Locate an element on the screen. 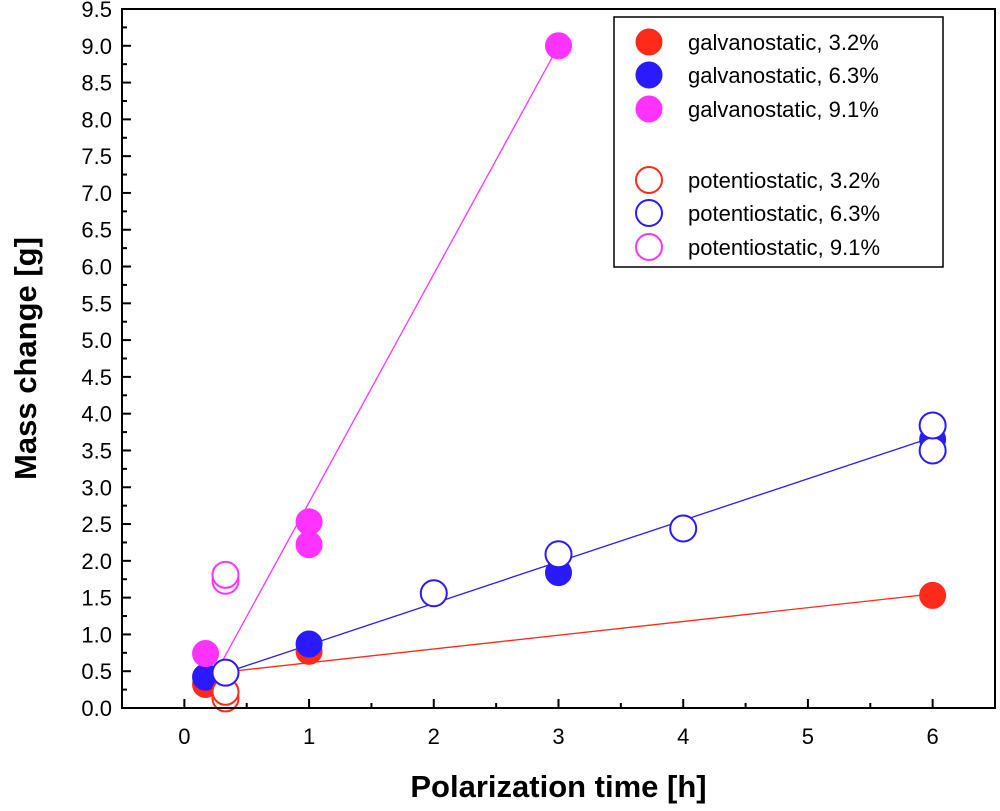  legend-label: potentiostatic, 9.1% is located at coordinates (784, 247).